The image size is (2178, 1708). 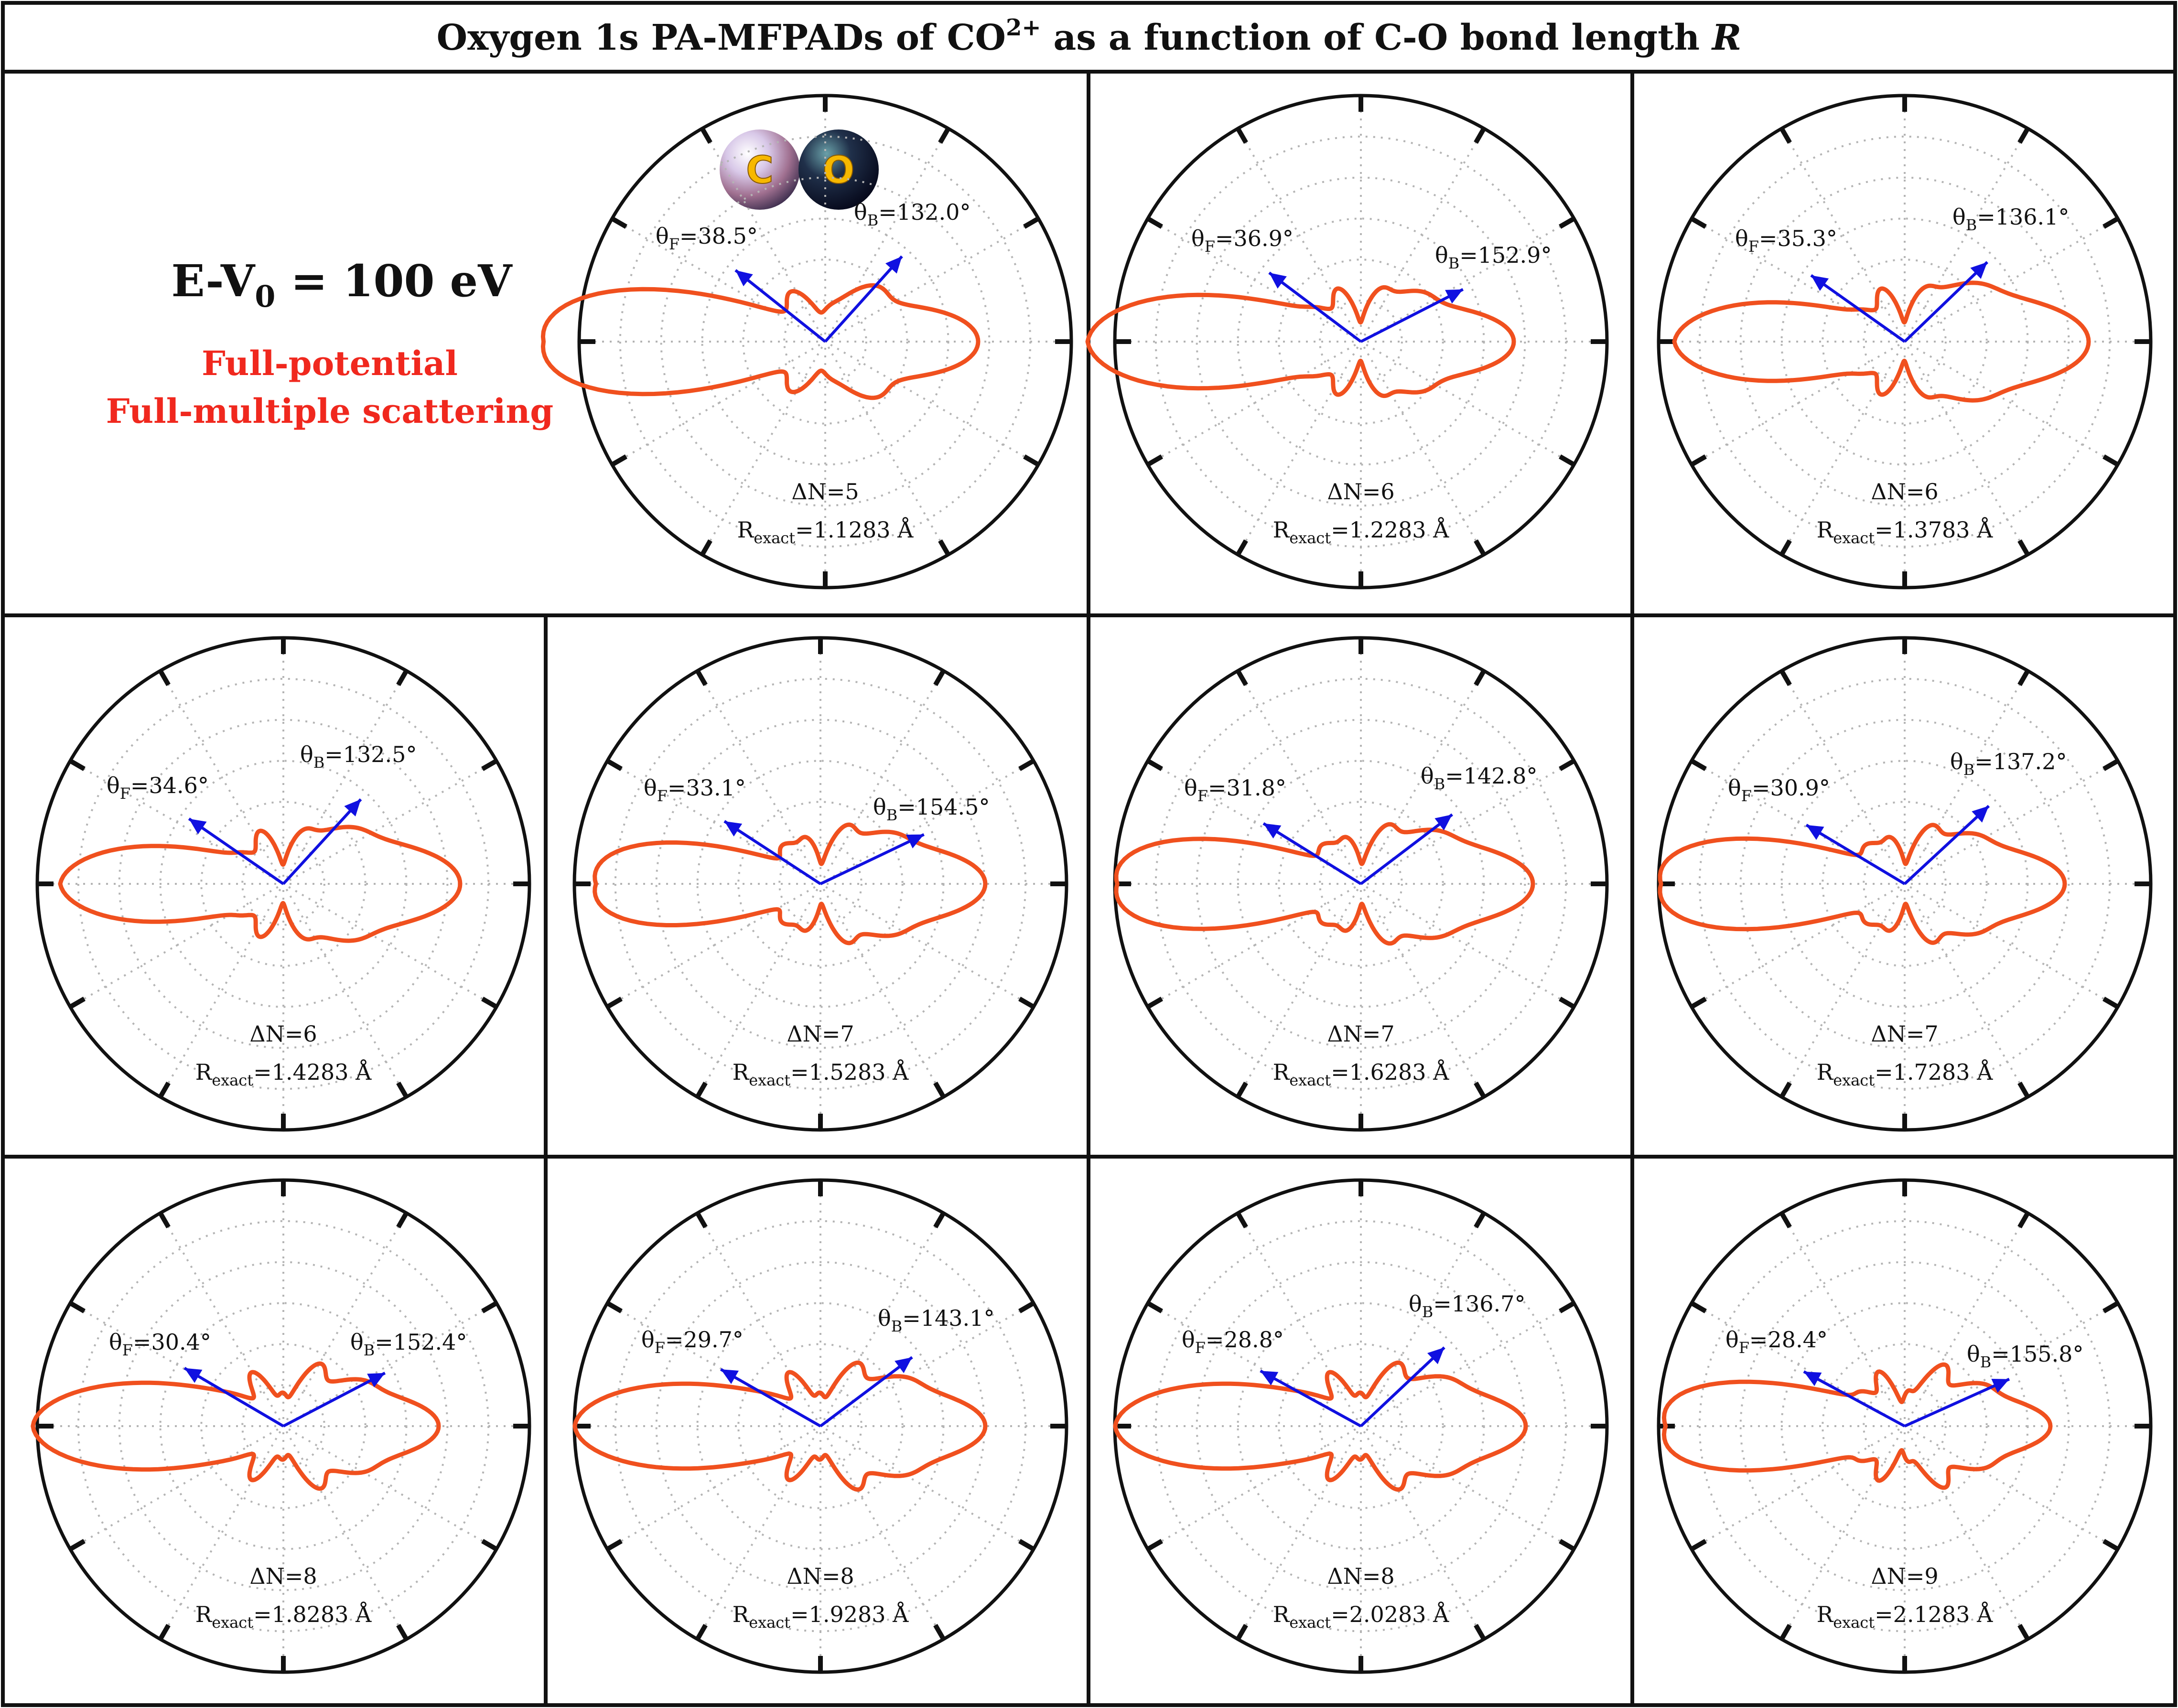 I want to click on r-exact-label: Rexact=1.7283 Å, so click(x=1906, y=1074).